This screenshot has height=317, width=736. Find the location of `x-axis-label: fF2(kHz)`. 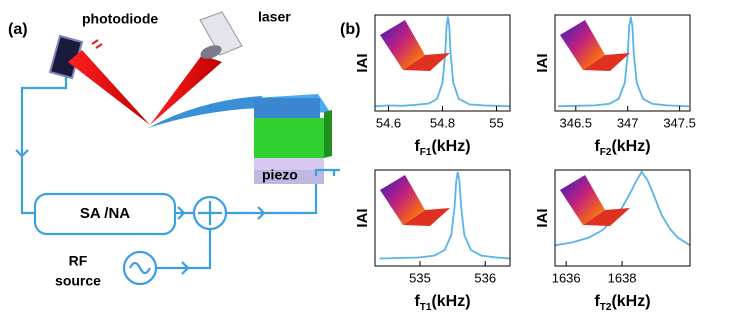

x-axis-label: fF2(kHz) is located at coordinates (622, 147).